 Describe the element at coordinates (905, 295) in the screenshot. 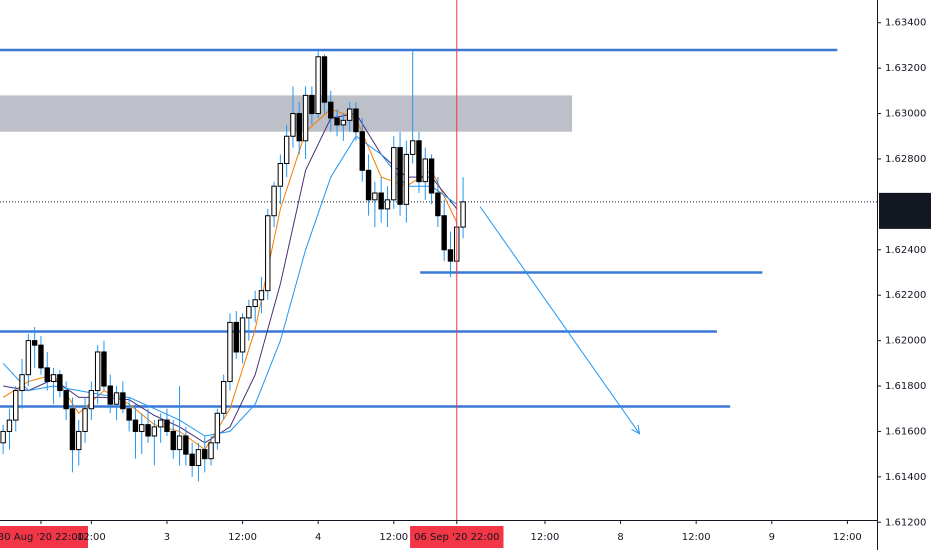

I see `y-tick-label: 1.62200` at that location.